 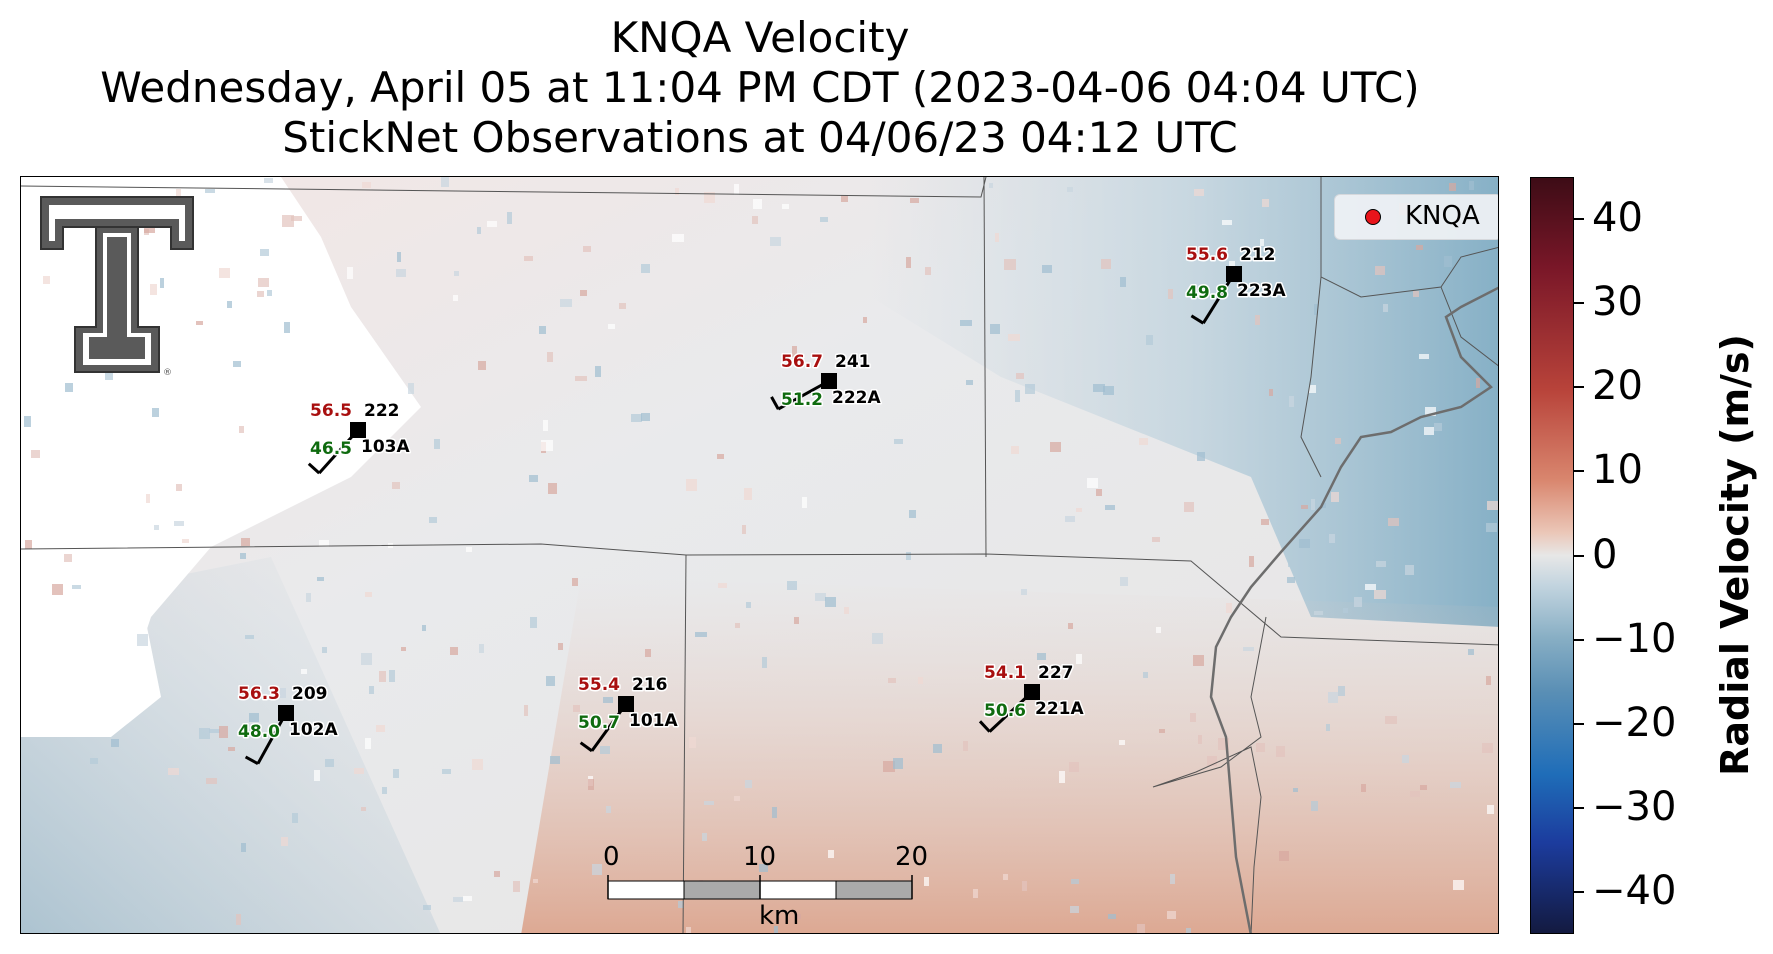 I want to click on station-dewpoint: 50.6, so click(x=1005, y=711).